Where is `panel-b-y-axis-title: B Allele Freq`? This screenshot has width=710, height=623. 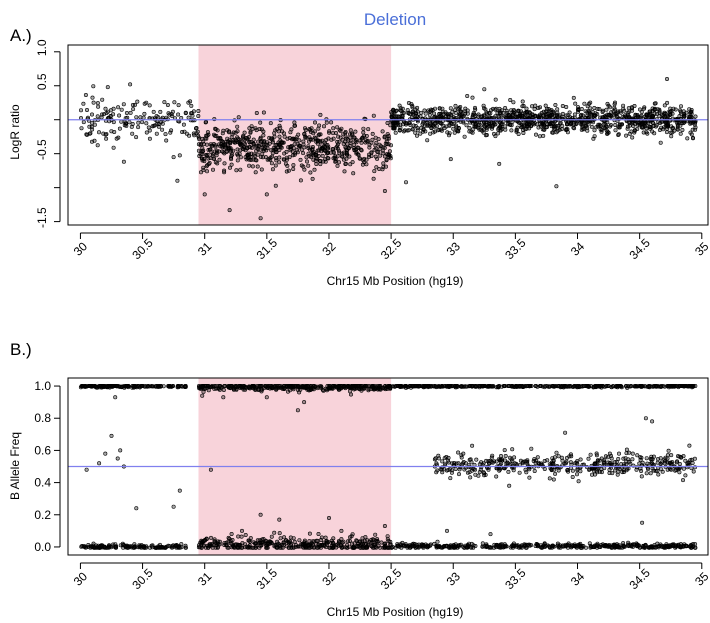
panel-b-y-axis-title: B Allele Freq is located at coordinates (15, 466).